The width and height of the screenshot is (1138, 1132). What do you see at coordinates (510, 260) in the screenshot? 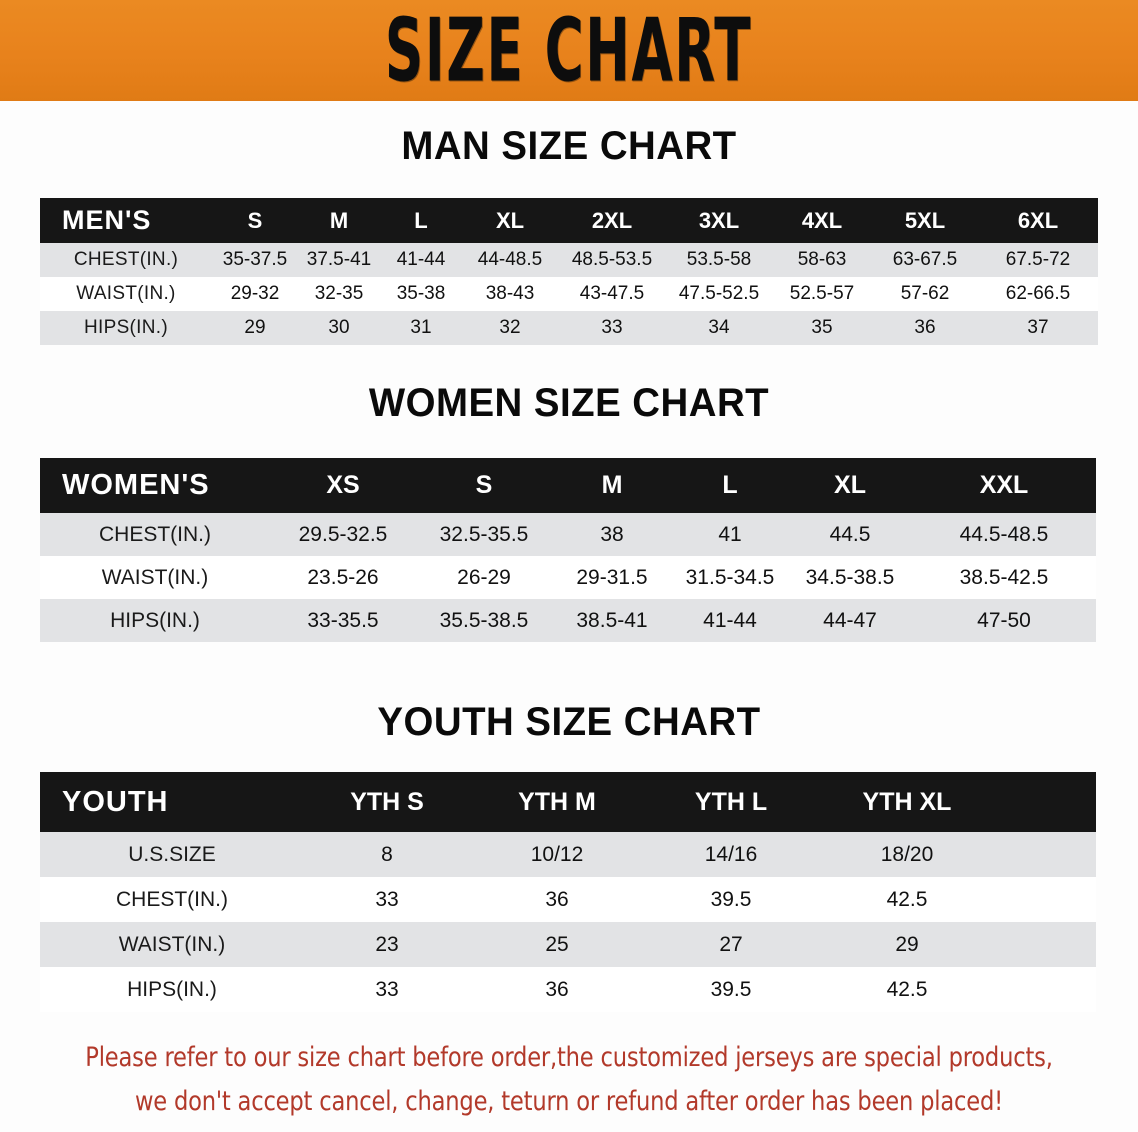
I see `men-cell: 44-48.5` at bounding box center [510, 260].